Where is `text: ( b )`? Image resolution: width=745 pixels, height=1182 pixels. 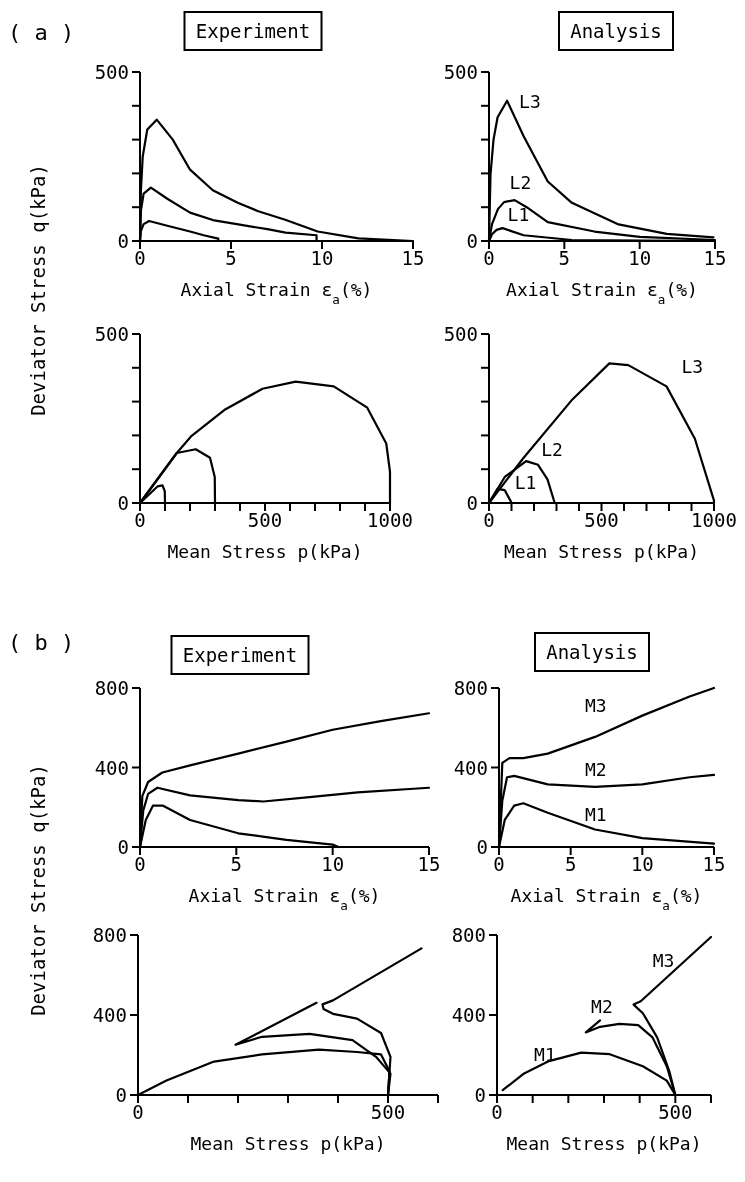
text: ( b ) is located at coordinates (41, 642).